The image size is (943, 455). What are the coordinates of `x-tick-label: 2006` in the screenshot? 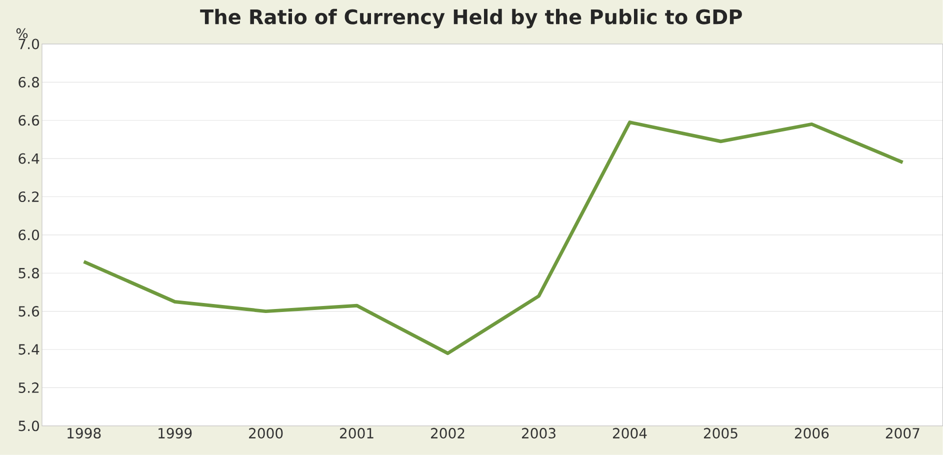 It's located at (811, 433).